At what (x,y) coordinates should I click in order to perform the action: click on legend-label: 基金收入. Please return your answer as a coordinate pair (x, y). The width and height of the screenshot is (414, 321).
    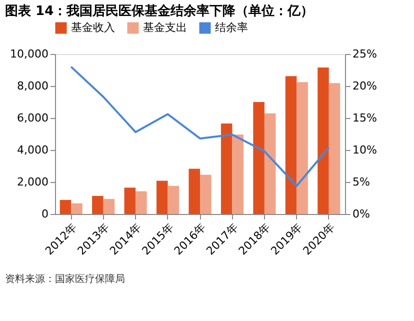
    Looking at the image, I should click on (93, 27).